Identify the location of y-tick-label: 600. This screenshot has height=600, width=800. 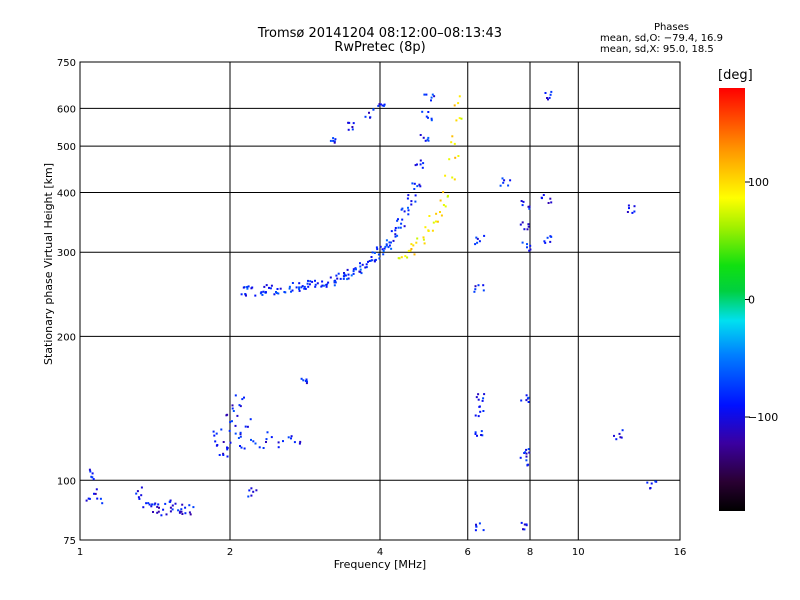
(66, 109).